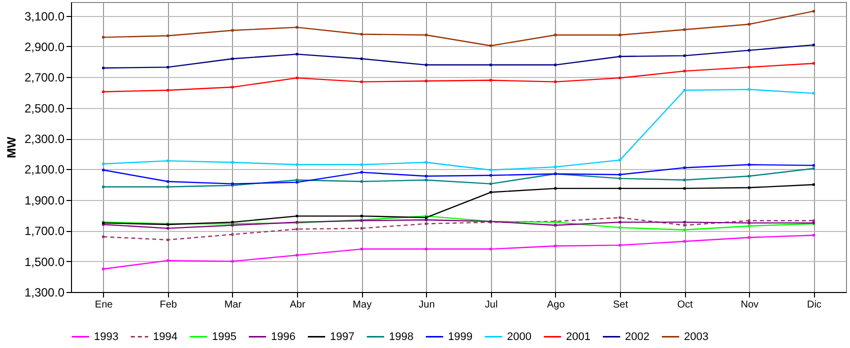  Describe the element at coordinates (44, 169) in the screenshot. I see `y-tick-label: 2,100.0` at that location.